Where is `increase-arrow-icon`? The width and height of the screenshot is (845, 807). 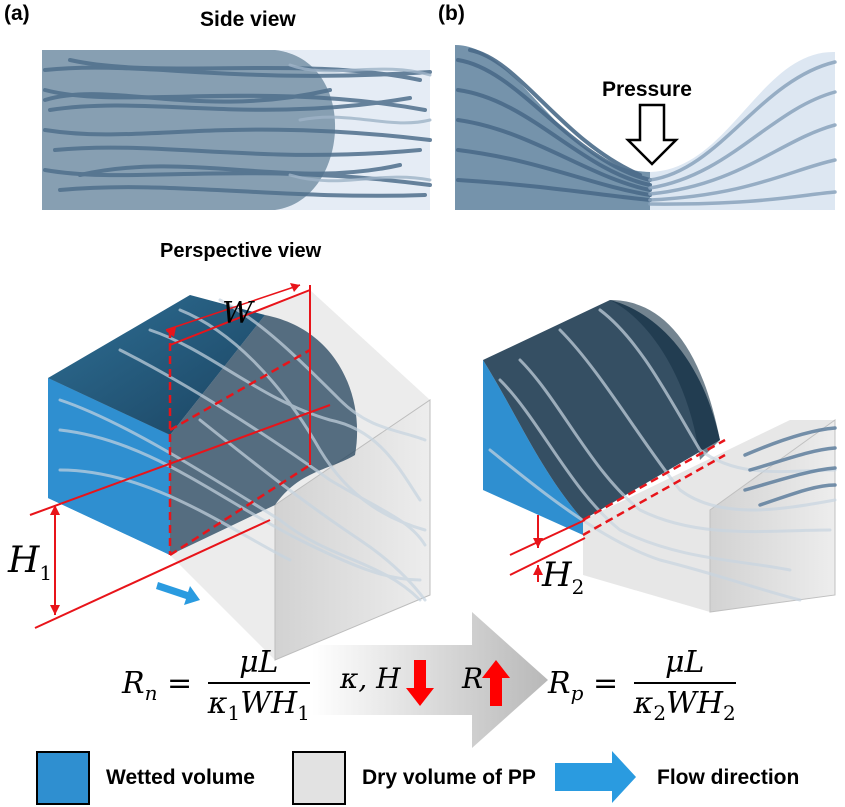
increase-arrow-icon is located at coordinates (496, 683).